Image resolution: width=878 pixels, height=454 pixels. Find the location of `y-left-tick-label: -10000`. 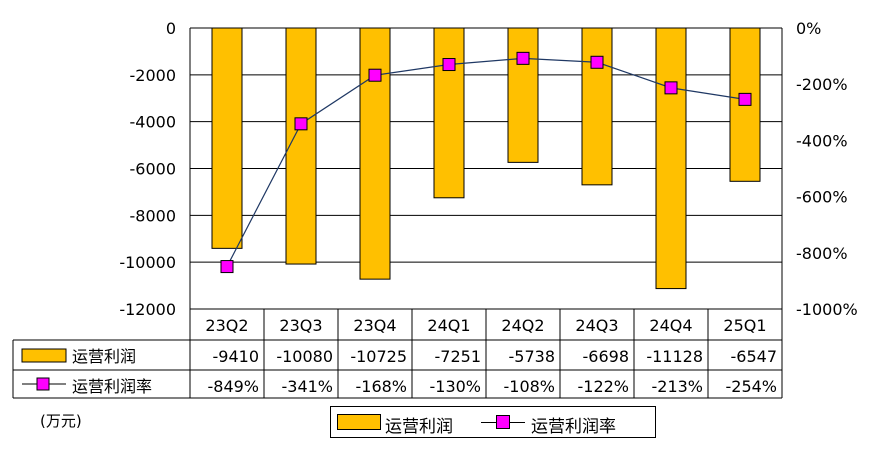

y-left-tick-label: -10000 is located at coordinates (147, 262).